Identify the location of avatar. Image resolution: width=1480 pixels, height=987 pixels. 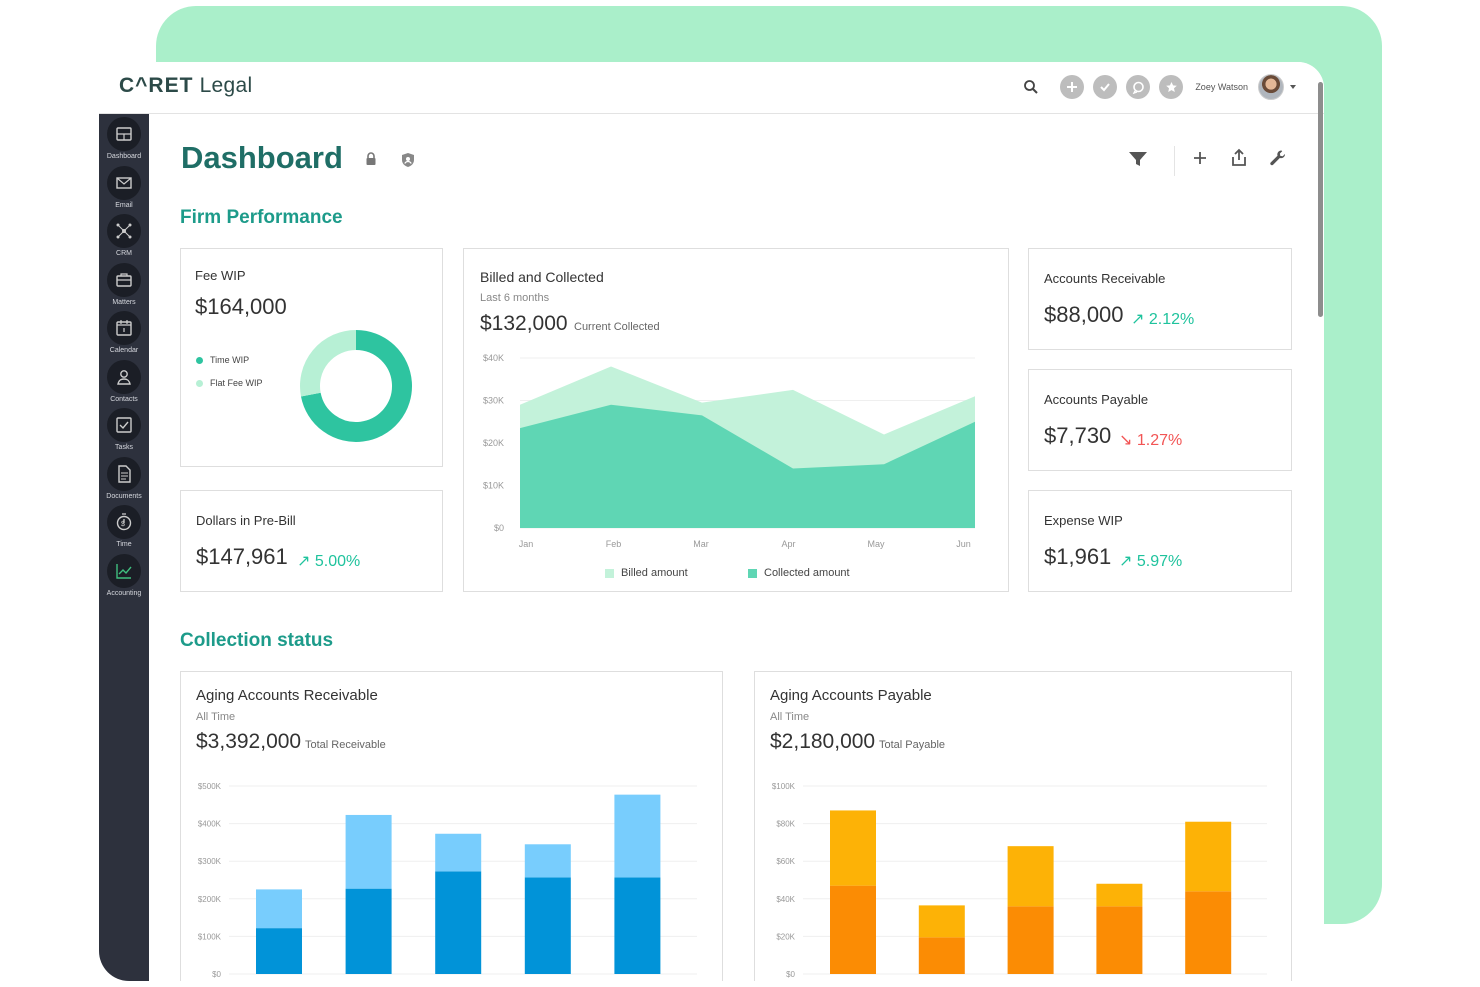
(1271, 87).